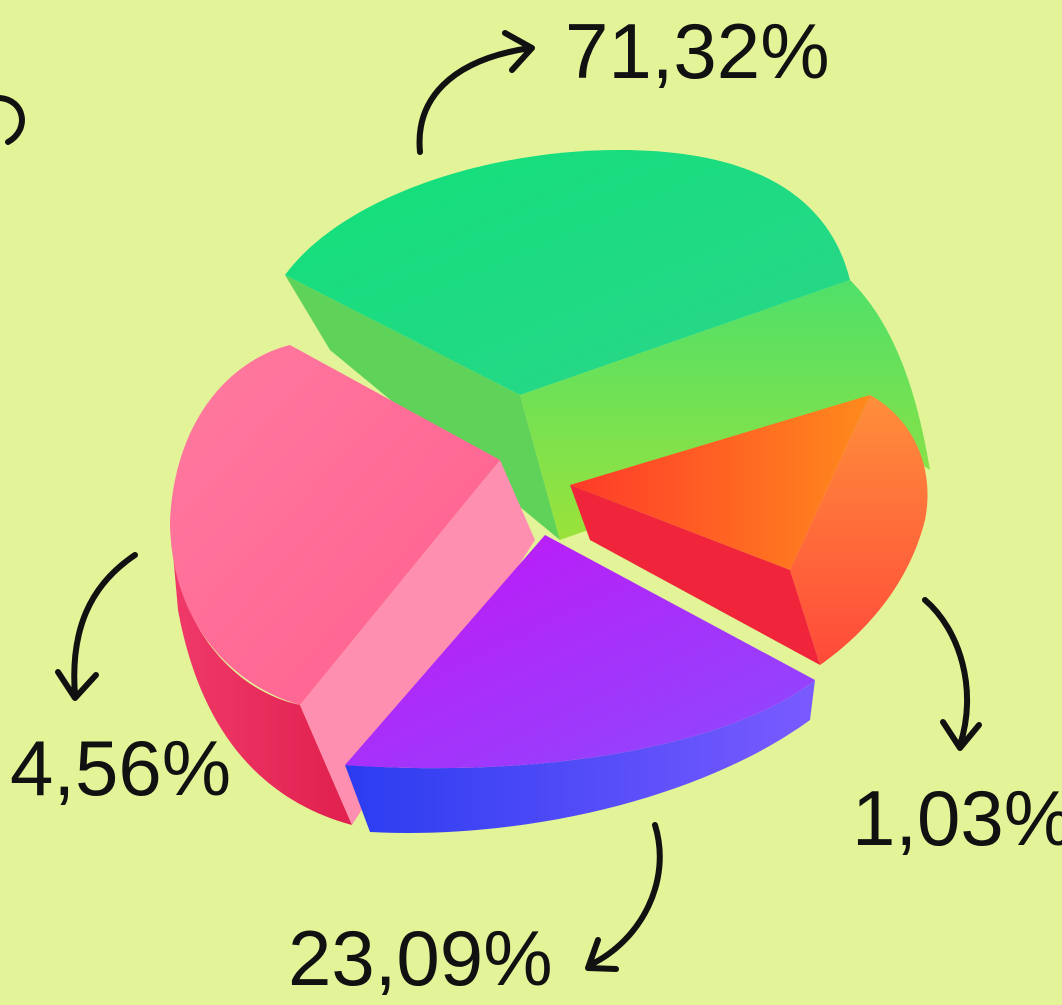  I want to click on pink-slice-side, so click(261, 672).